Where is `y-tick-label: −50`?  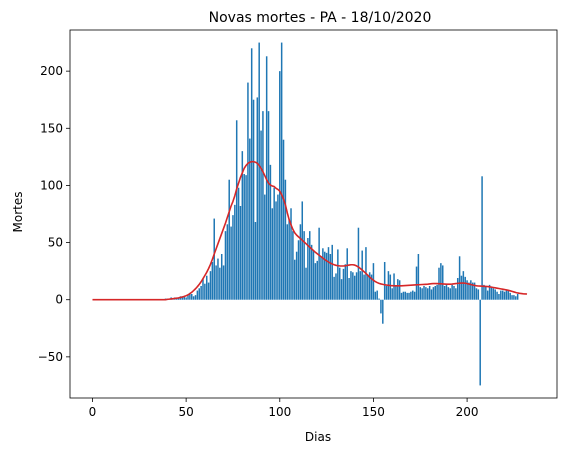
y-tick-label: −50 is located at coordinates (50, 357).